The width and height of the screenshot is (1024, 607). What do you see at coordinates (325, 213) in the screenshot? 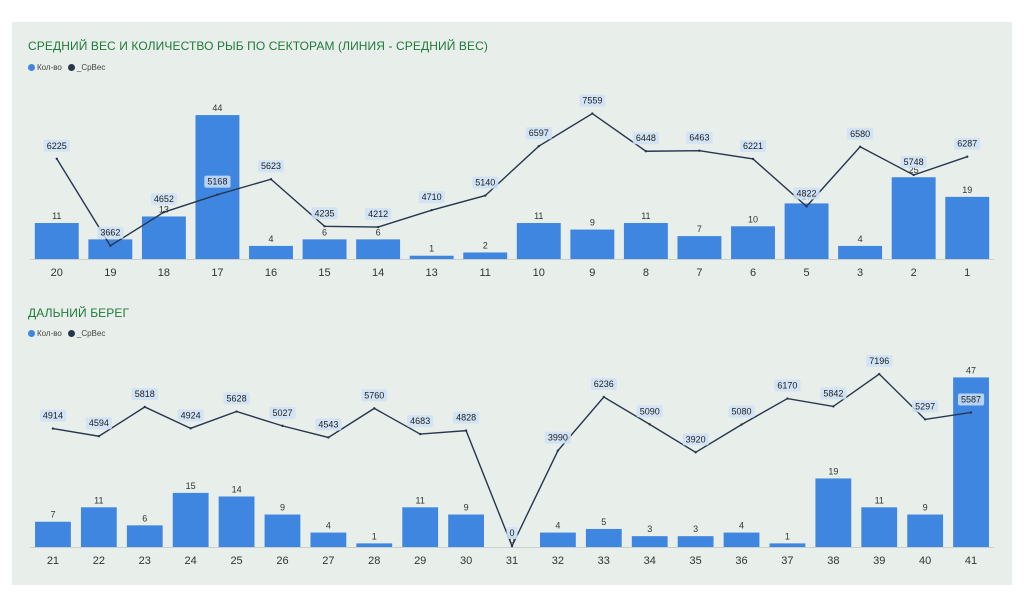
I see `avg-value-top-15: 4235` at bounding box center [325, 213].